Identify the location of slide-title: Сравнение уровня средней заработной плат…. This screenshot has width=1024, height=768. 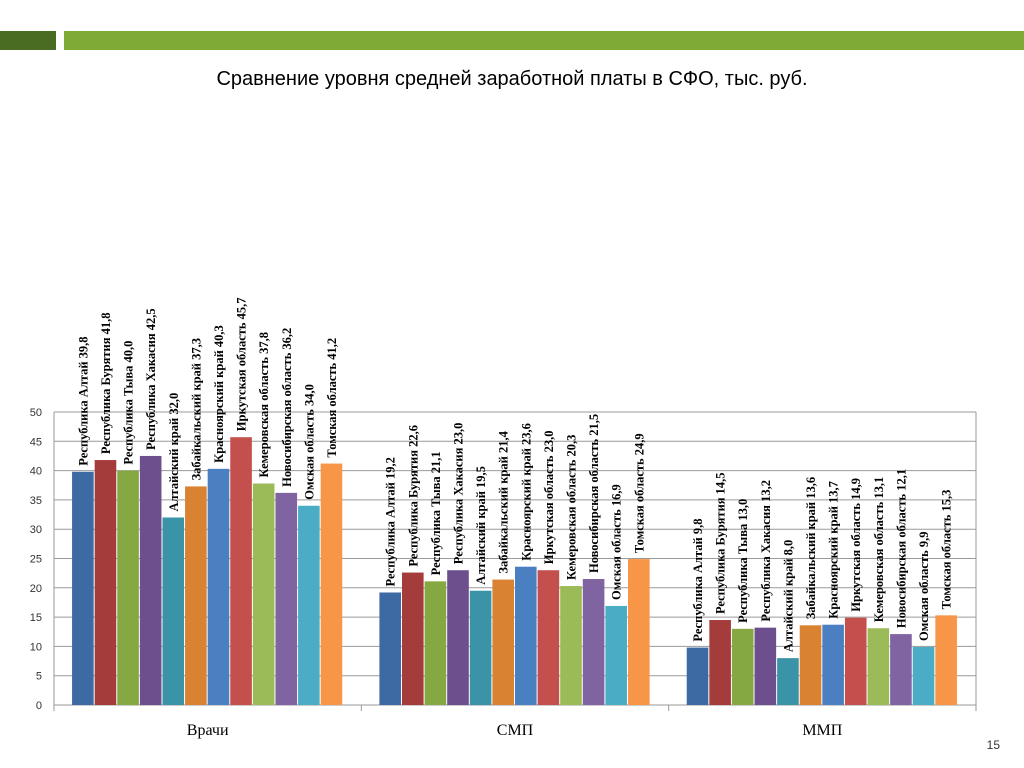
(512, 79).